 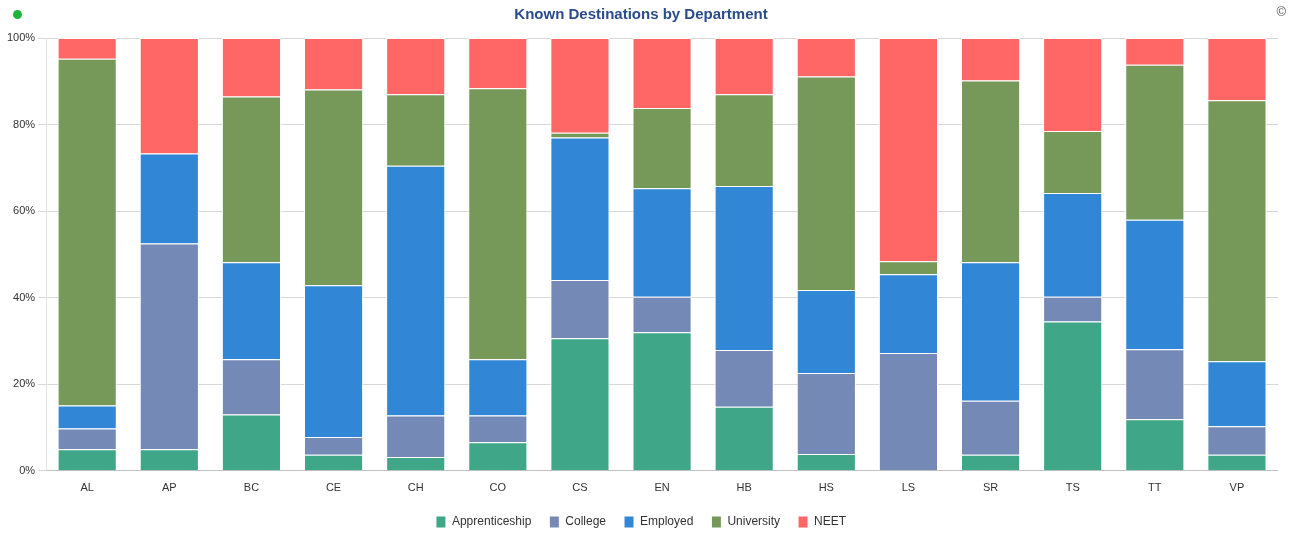 I want to click on x-tick-label: CO, so click(x=498, y=487).